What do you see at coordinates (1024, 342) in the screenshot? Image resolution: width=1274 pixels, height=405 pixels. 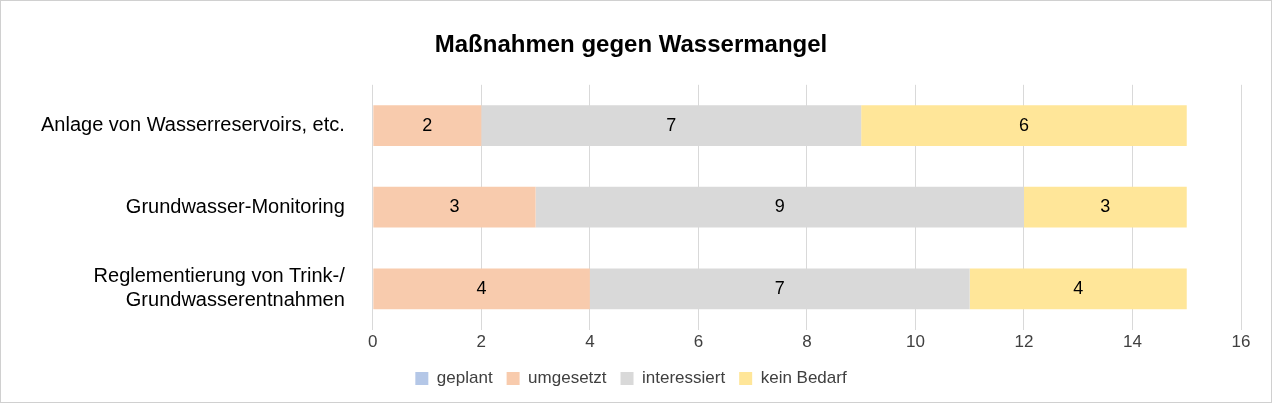 I see `x-tick-label: 12` at bounding box center [1024, 342].